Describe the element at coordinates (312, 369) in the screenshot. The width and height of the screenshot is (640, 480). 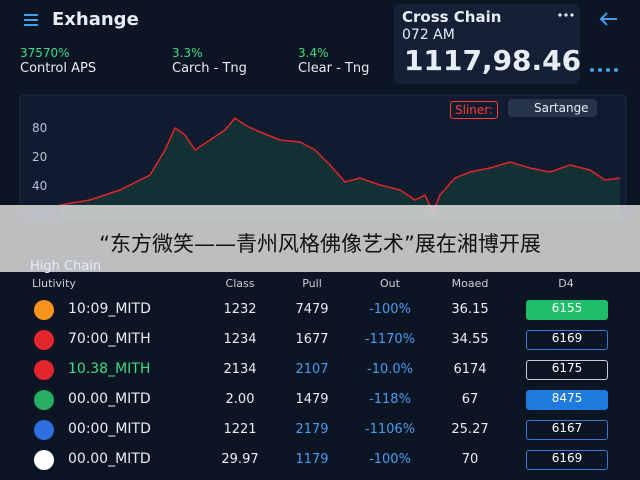
I see `cell: 2107` at that location.